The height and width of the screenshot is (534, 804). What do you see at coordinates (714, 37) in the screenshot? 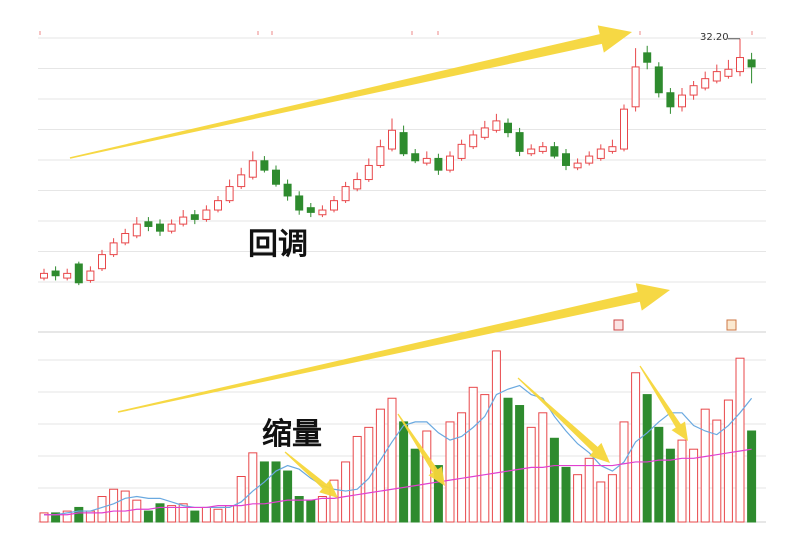
I see `high-label: 32.20` at bounding box center [714, 37].